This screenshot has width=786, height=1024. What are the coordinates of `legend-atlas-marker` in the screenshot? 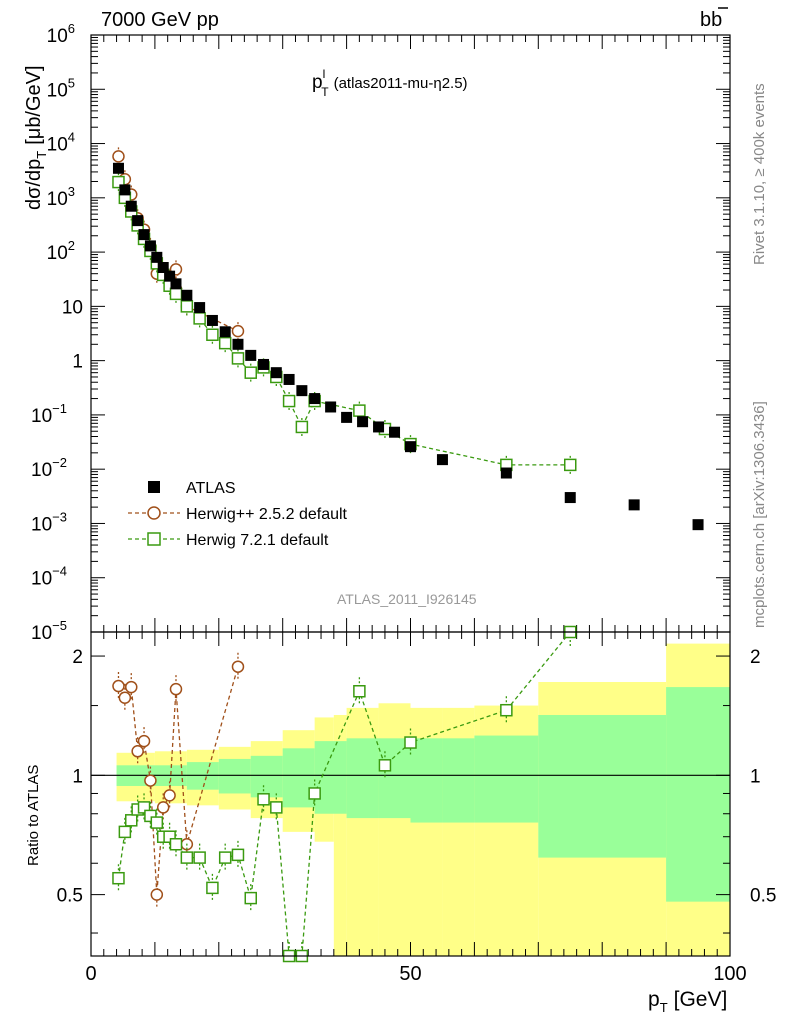 It's located at (154, 487).